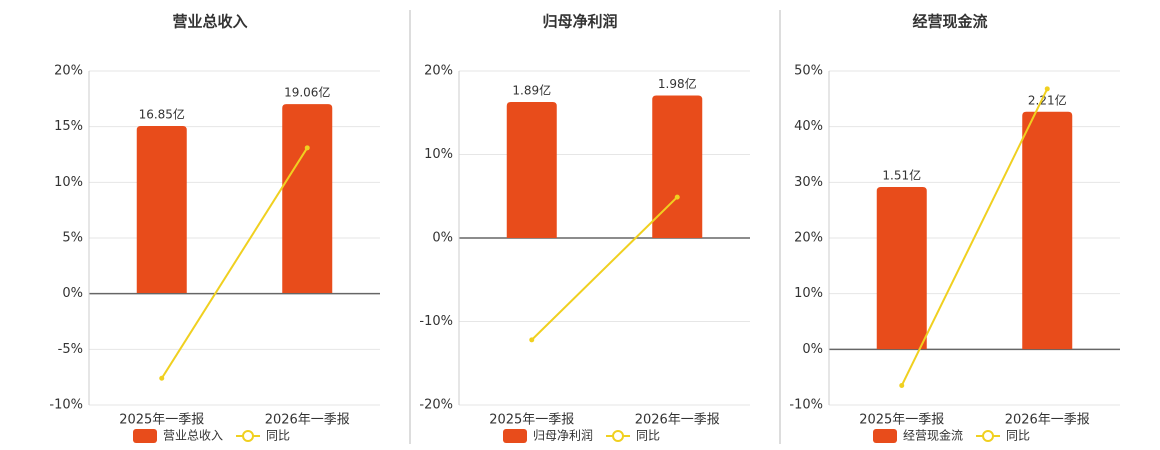  Describe the element at coordinates (1047, 99) in the screenshot. I see `value-label: 2.21亿` at that location.